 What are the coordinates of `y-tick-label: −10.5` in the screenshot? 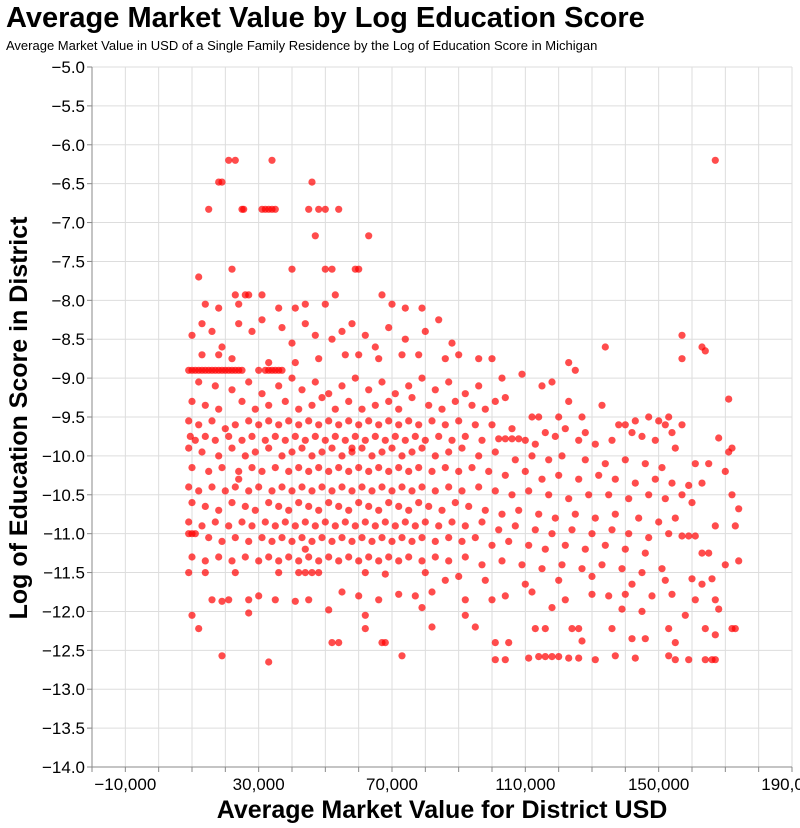 It's located at (63, 495).